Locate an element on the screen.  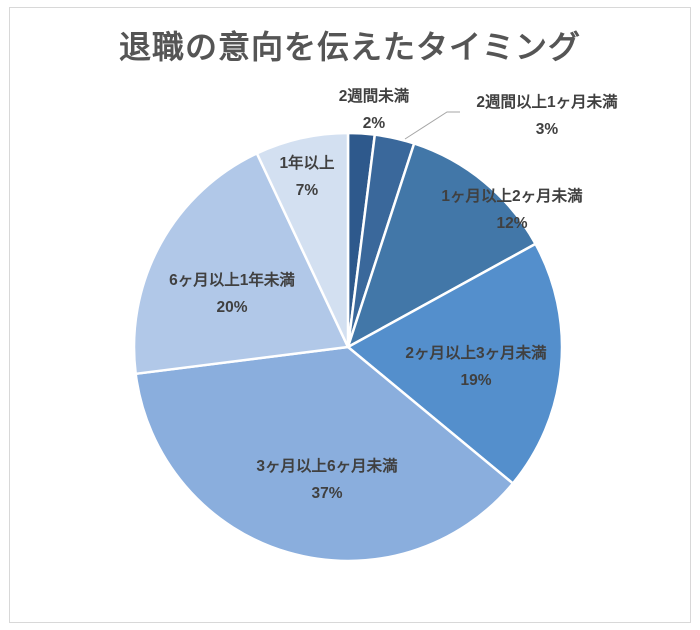
chart-title: 退職の意向を伝えたタイミング is located at coordinates (349, 47).